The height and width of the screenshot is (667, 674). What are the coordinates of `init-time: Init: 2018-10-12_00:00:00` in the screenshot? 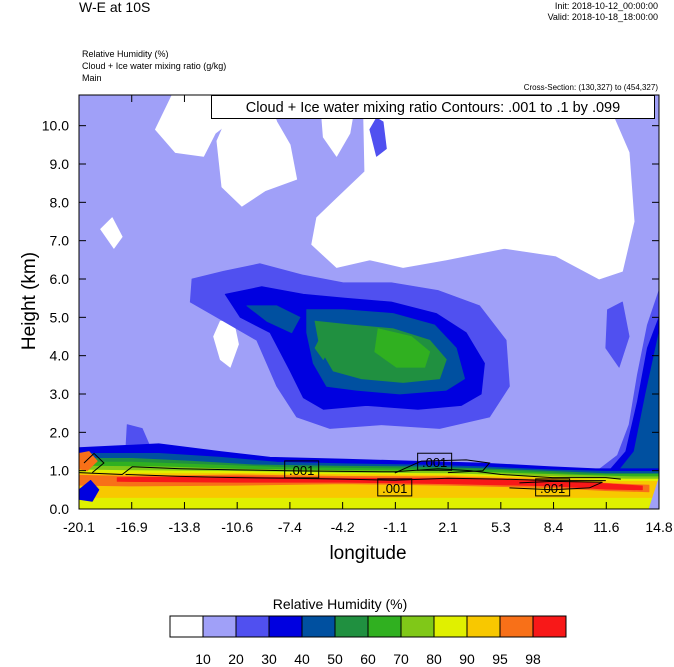 It's located at (606, 6).